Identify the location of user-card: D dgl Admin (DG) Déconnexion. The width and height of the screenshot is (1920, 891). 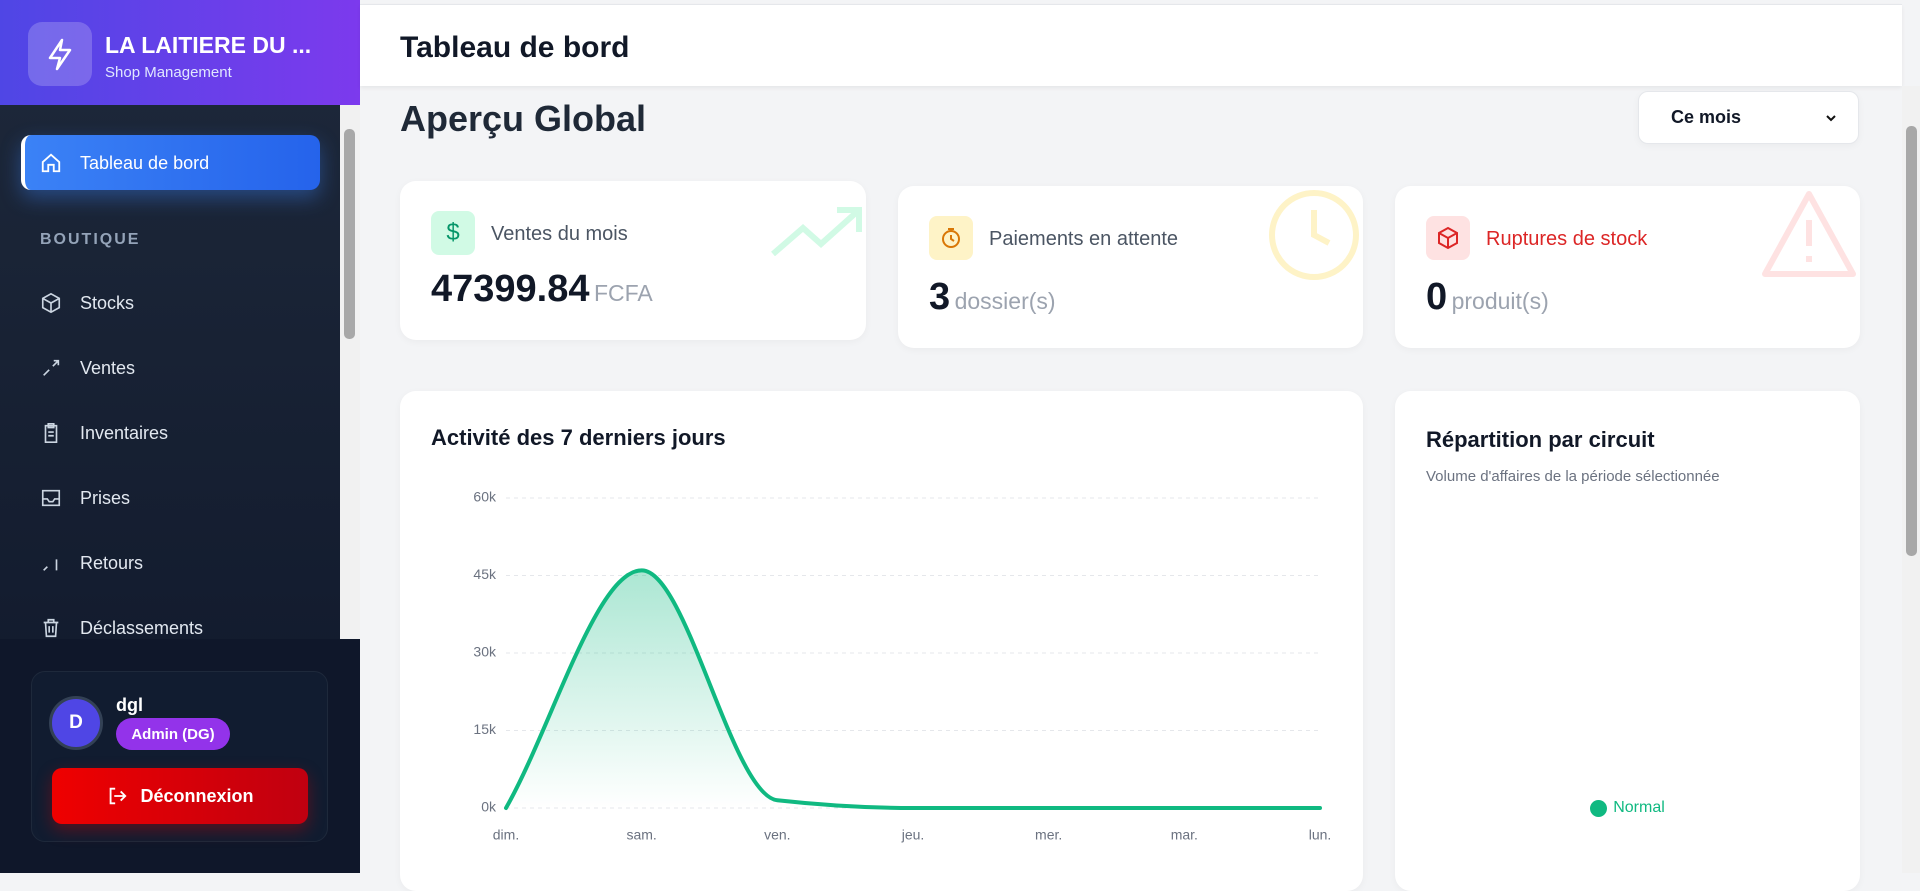
(179, 756).